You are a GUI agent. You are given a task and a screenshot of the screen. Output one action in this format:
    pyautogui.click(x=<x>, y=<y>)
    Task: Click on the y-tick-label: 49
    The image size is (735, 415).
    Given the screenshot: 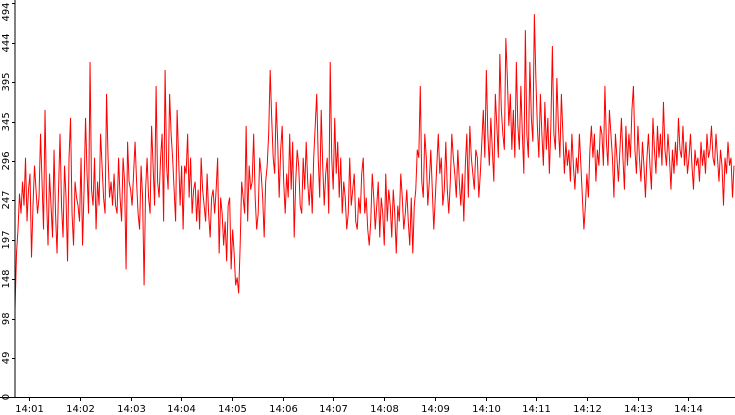 What is the action you would take?
    pyautogui.click(x=6, y=358)
    